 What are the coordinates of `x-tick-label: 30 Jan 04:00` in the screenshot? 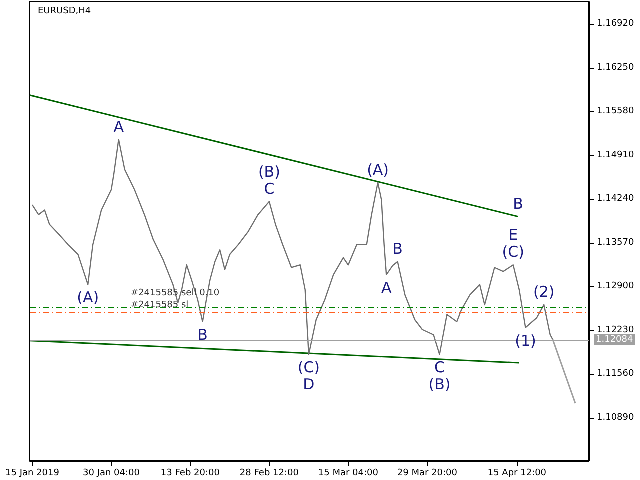 It's located at (111, 473).